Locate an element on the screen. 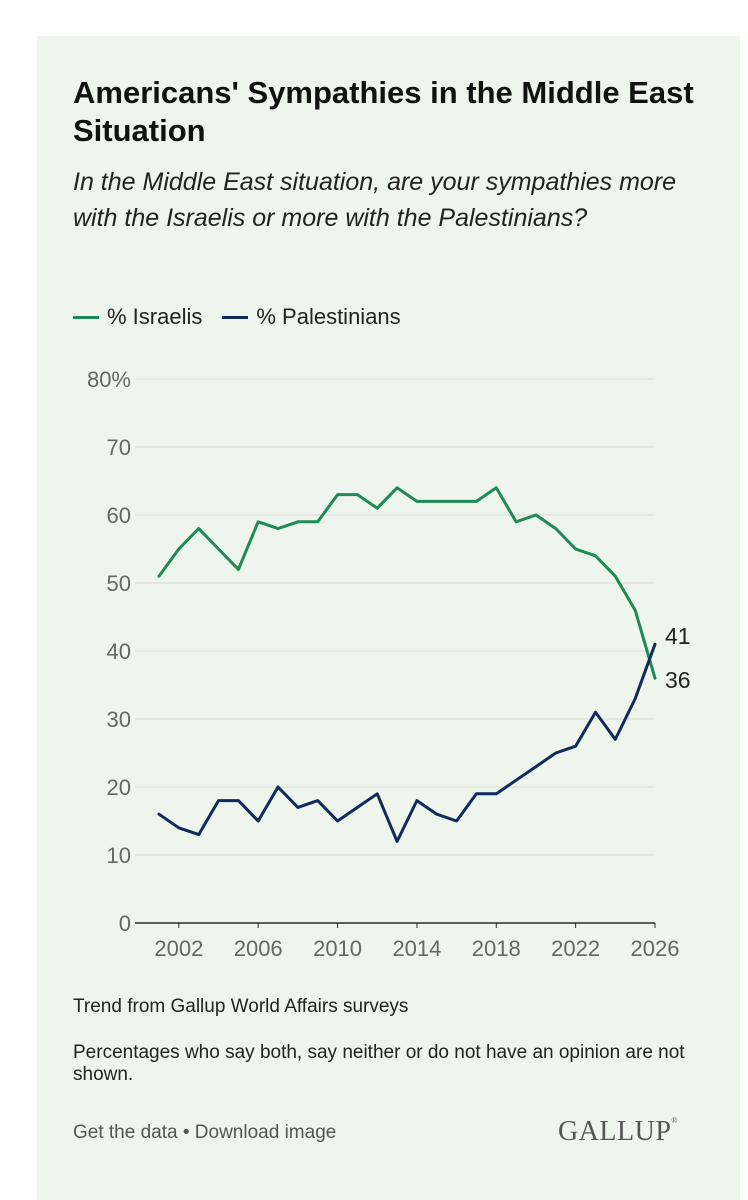 Image resolution: width=748 pixels, height=1200 pixels. legend-item-palestinians: % Palestinians is located at coordinates (311, 317).